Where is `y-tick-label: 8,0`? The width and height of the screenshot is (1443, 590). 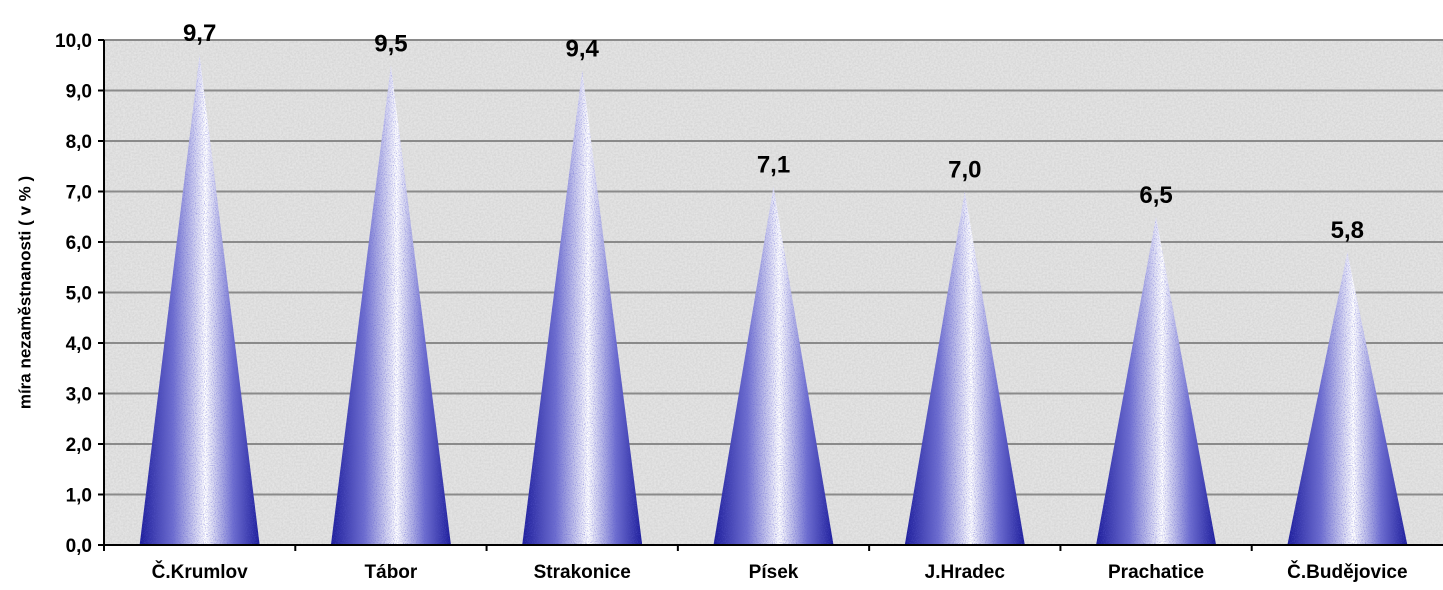
y-tick-label: 8,0 is located at coordinates (79, 142).